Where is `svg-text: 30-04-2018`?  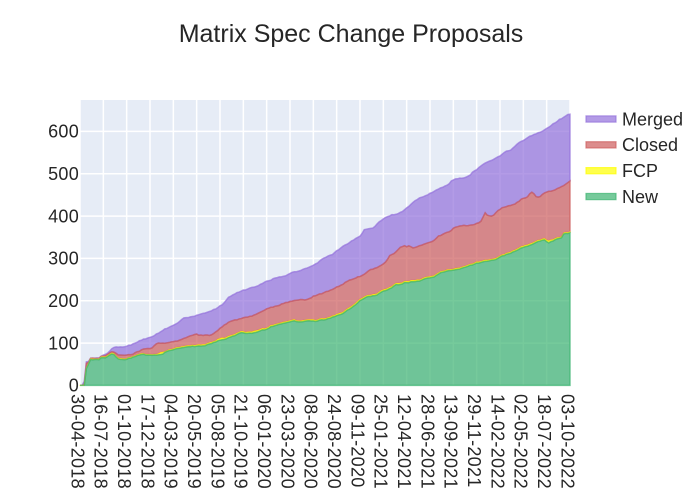
svg-text: 30-04-2018 is located at coordinates (77, 441).